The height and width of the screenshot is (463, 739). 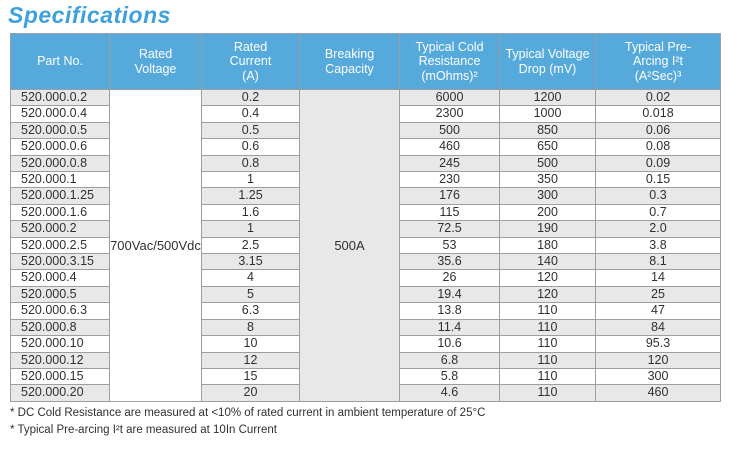 What do you see at coordinates (449, 196) in the screenshot?
I see `cell-cold-resistance: 176` at bounding box center [449, 196].